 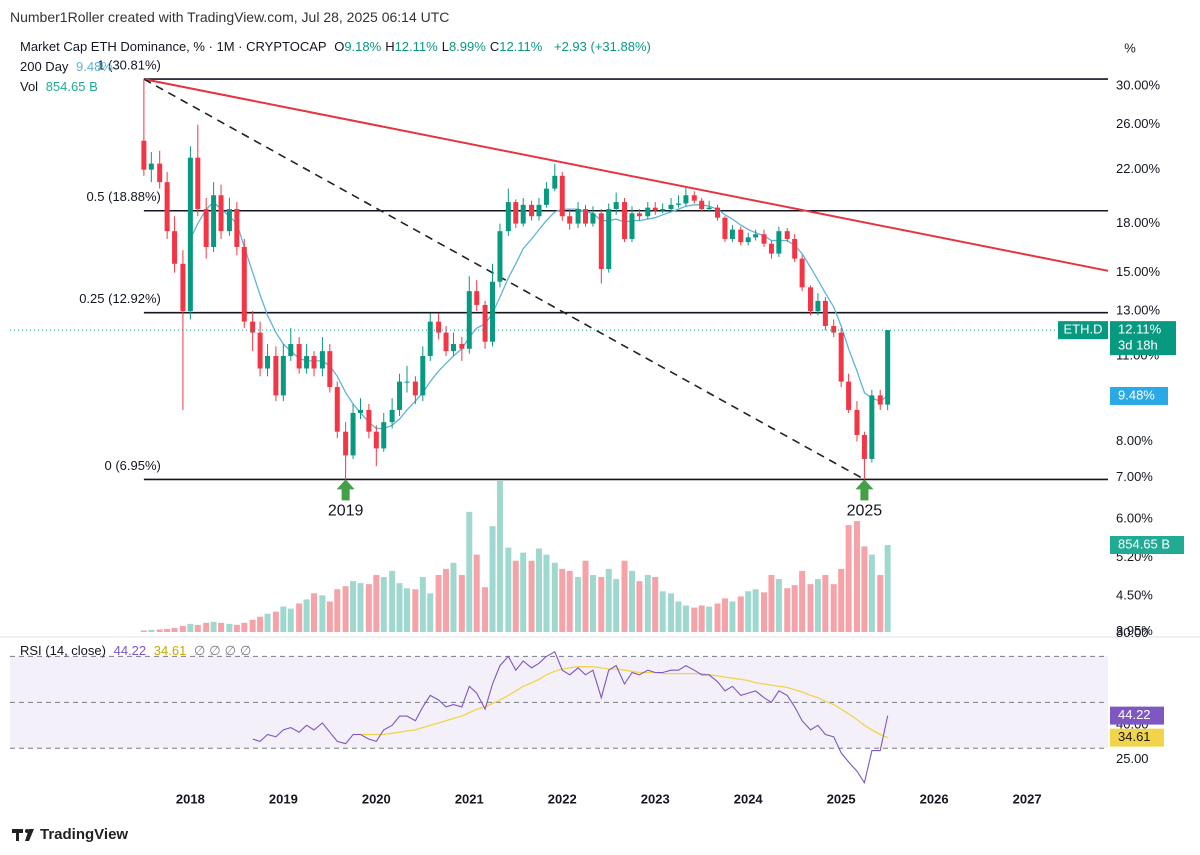 I want to click on rsi-tag-label: 44.22, so click(x=1134, y=714).